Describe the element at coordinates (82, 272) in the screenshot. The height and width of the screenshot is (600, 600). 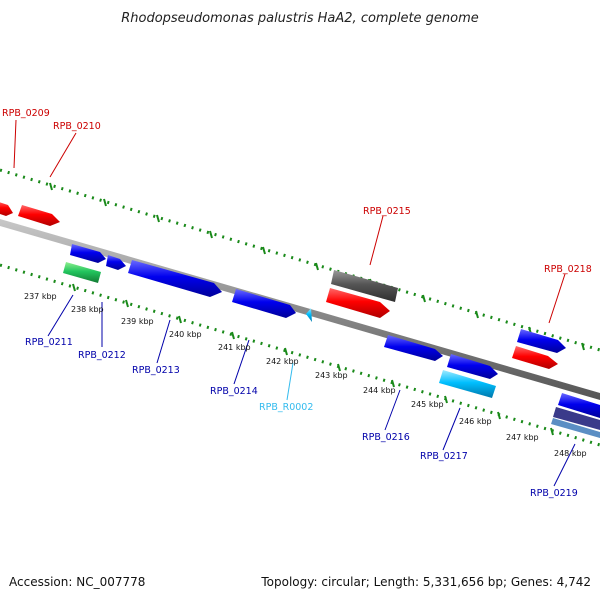
I see `gene-arrow-rrna` at that location.